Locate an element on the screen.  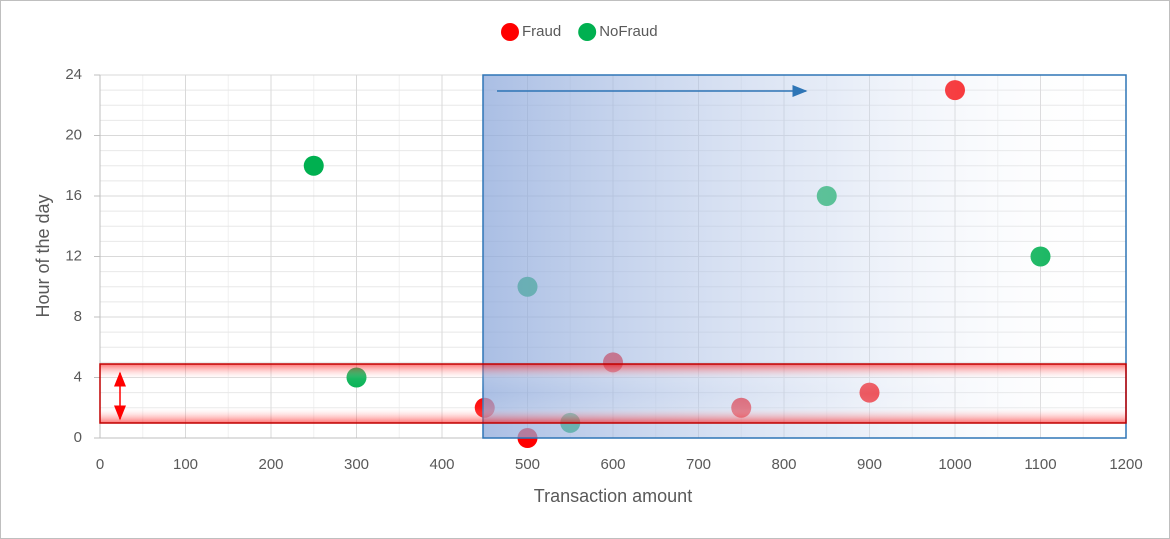
x-tick-label: 100 is located at coordinates (185, 464).